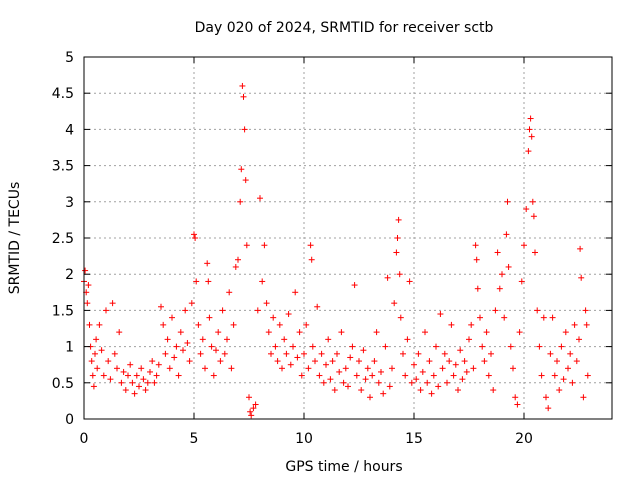  I want to click on y-tick-label: 1, so click(69, 348).